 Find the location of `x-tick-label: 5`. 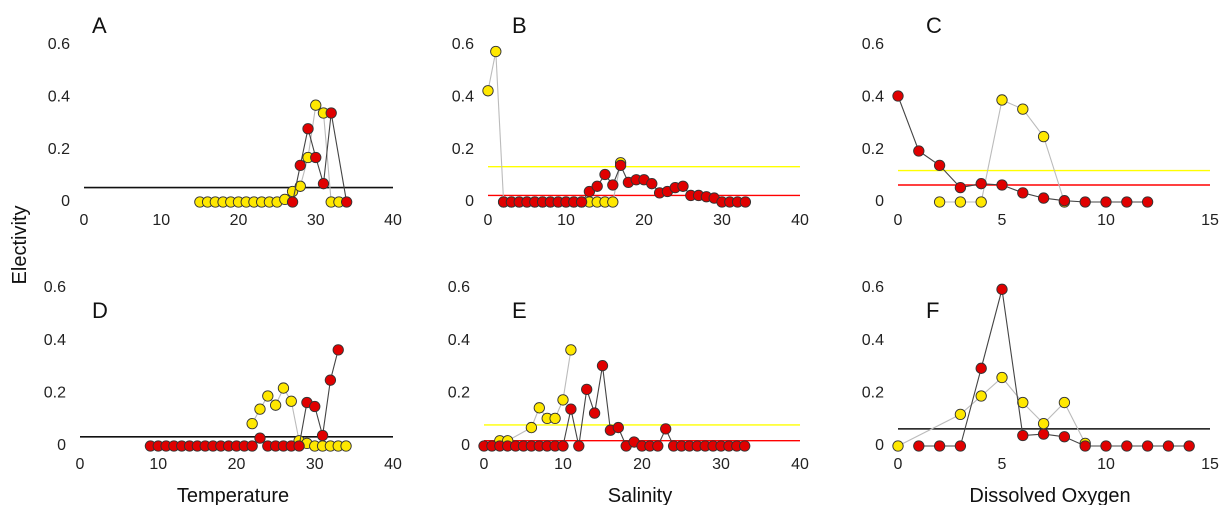

x-tick-label: 5 is located at coordinates (1002, 464).